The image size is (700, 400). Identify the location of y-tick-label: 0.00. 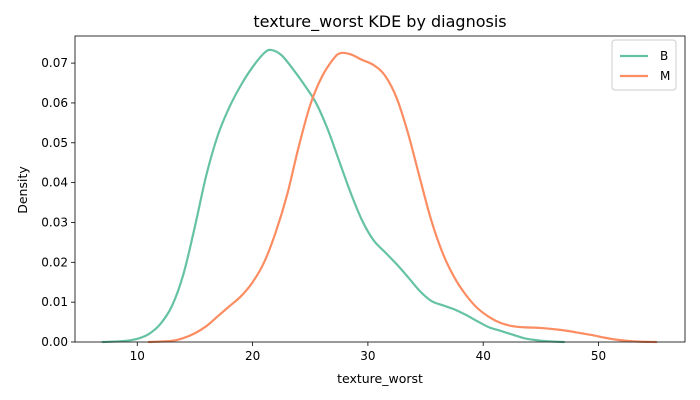
(54, 342).